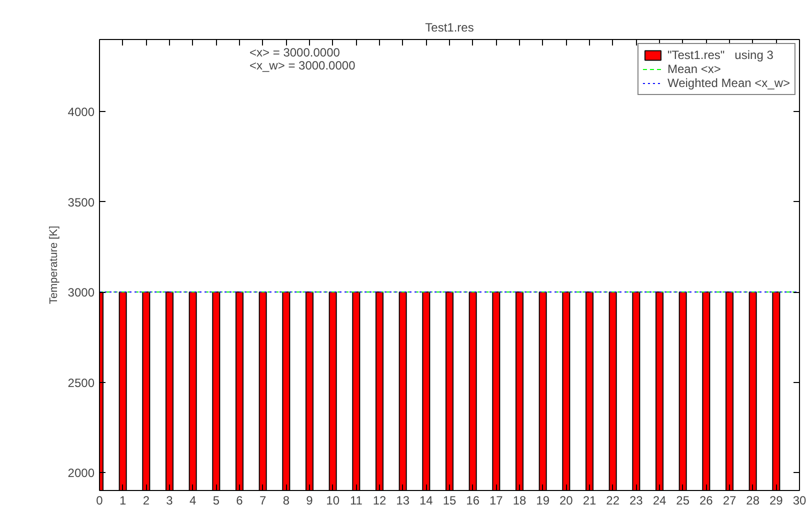 This screenshot has width=807, height=518. What do you see at coordinates (295, 53) in the screenshot?
I see `annotation: <x> = 3000.0000` at bounding box center [295, 53].